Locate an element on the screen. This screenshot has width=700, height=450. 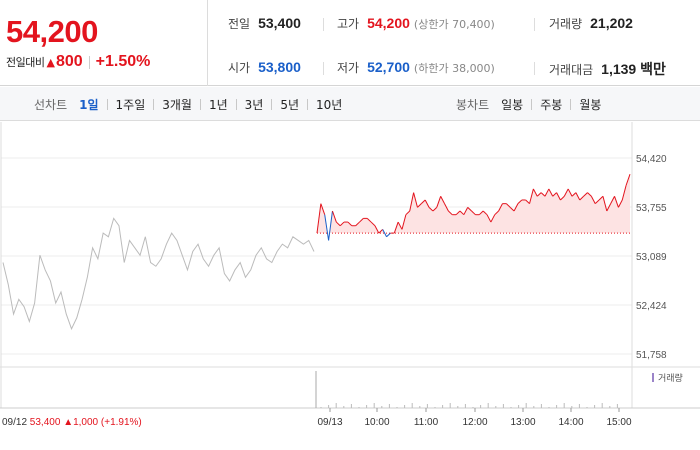
stat-value: 53,800 is located at coordinates (279, 67).